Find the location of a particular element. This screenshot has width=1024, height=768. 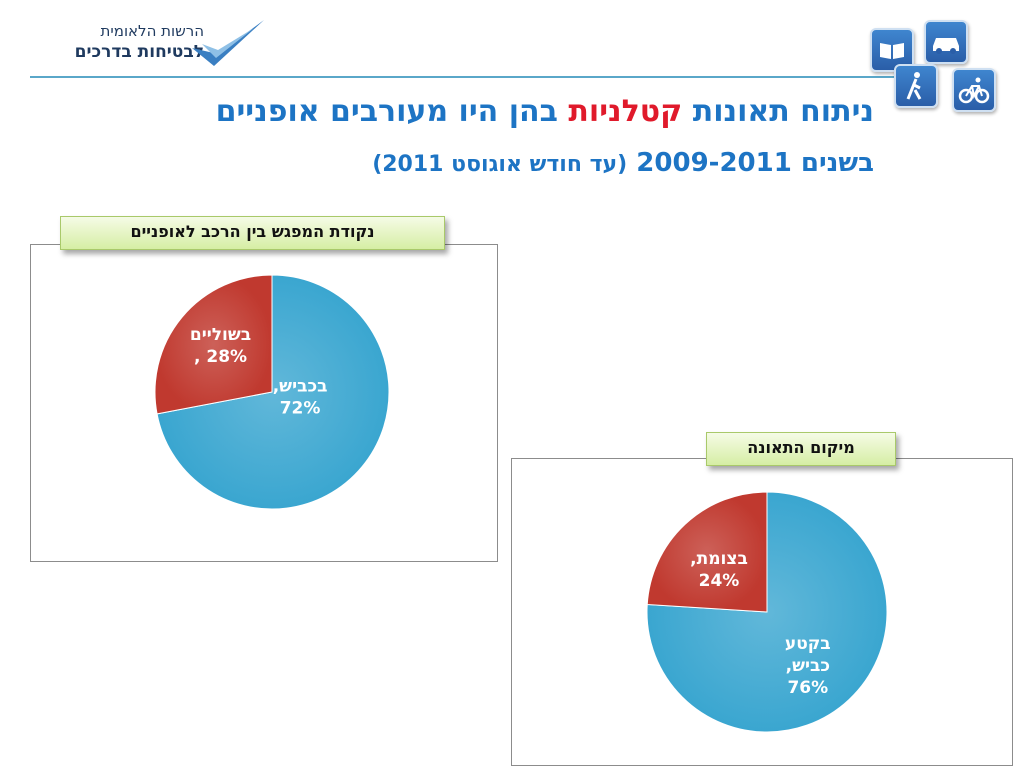

pedestrian-icon is located at coordinates (916, 86).